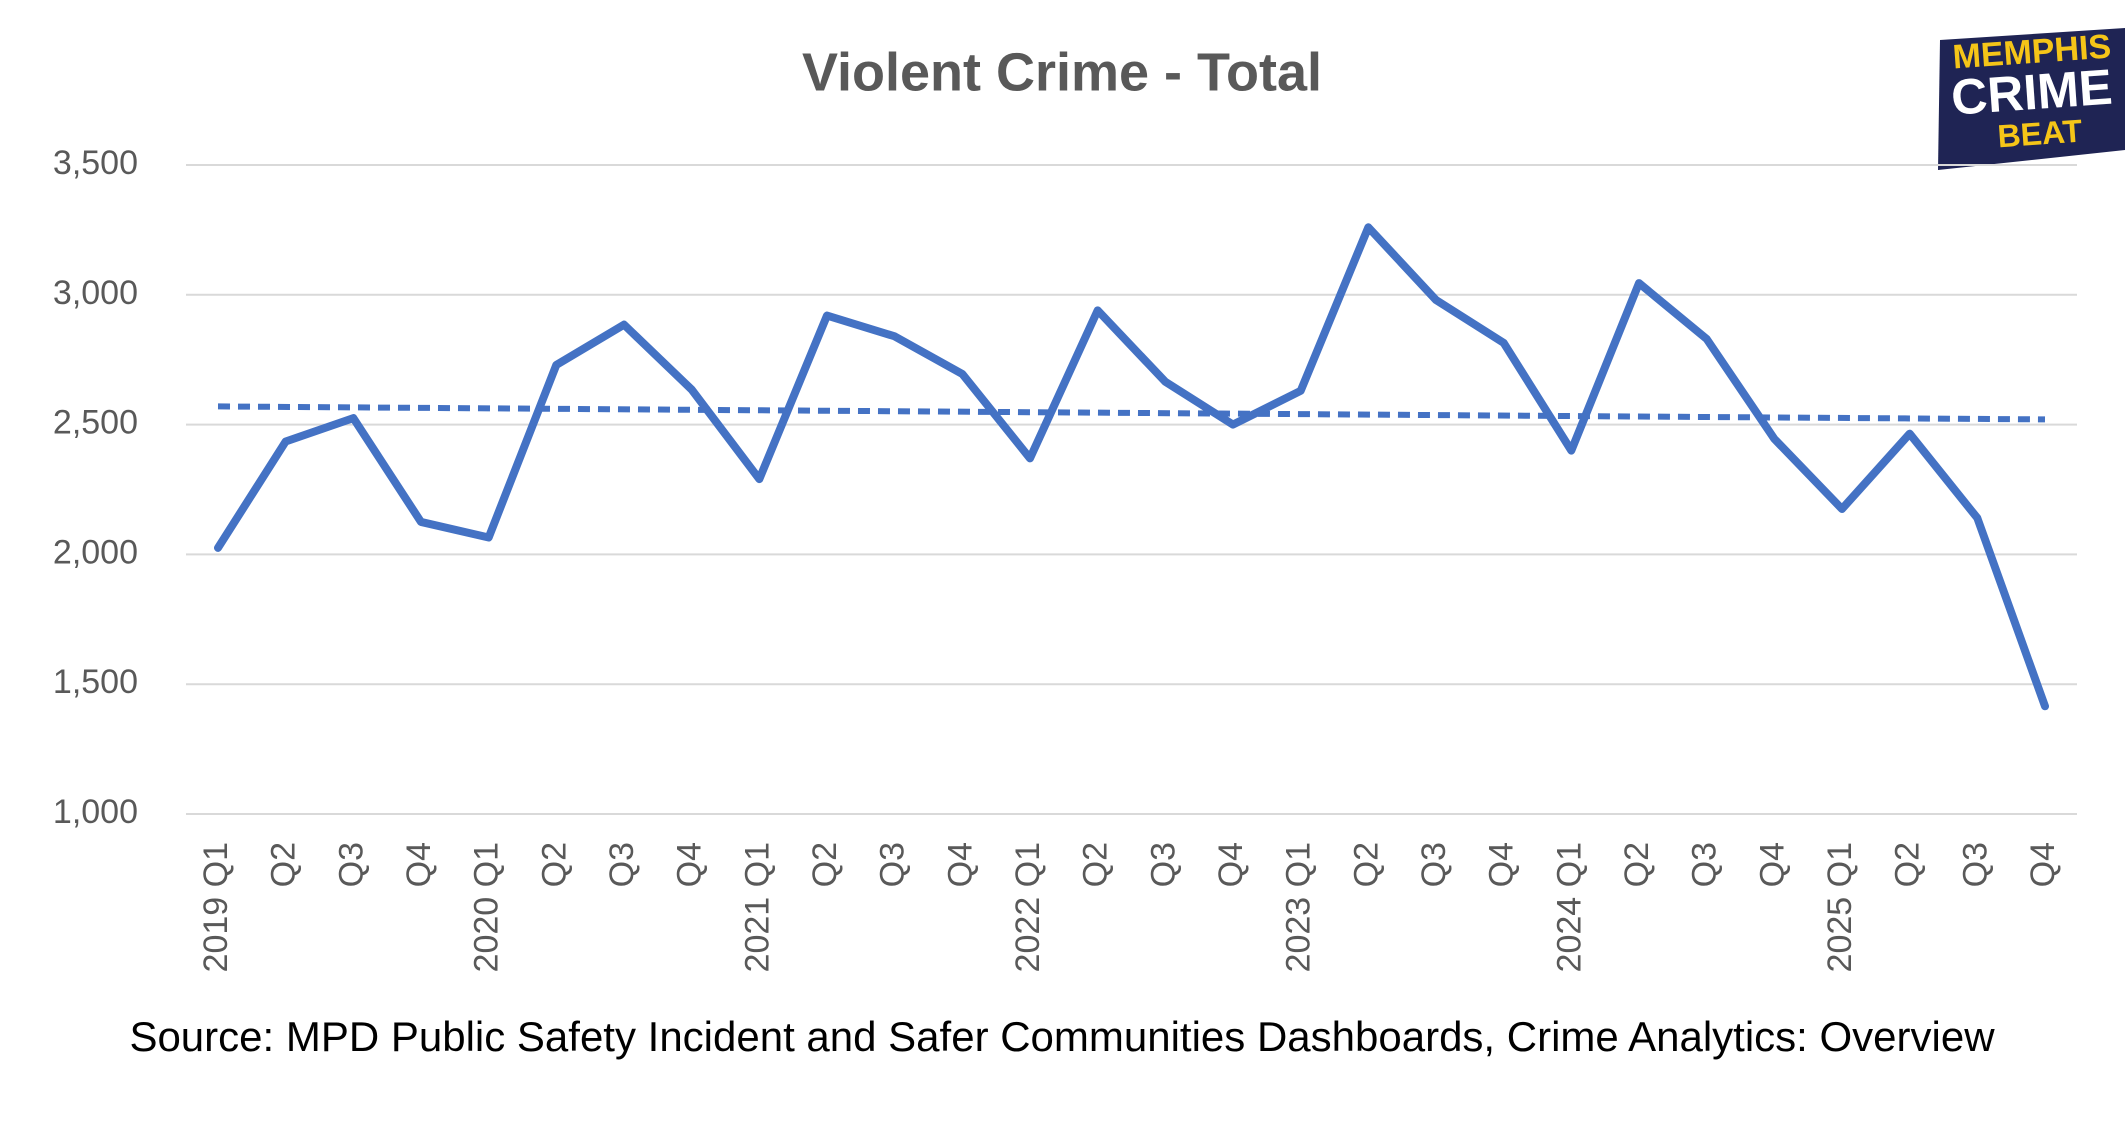 Image resolution: width=2125 pixels, height=1139 pixels. Describe the element at coordinates (216, 907) in the screenshot. I see `x-tick-label: 2019 Q1` at that location.